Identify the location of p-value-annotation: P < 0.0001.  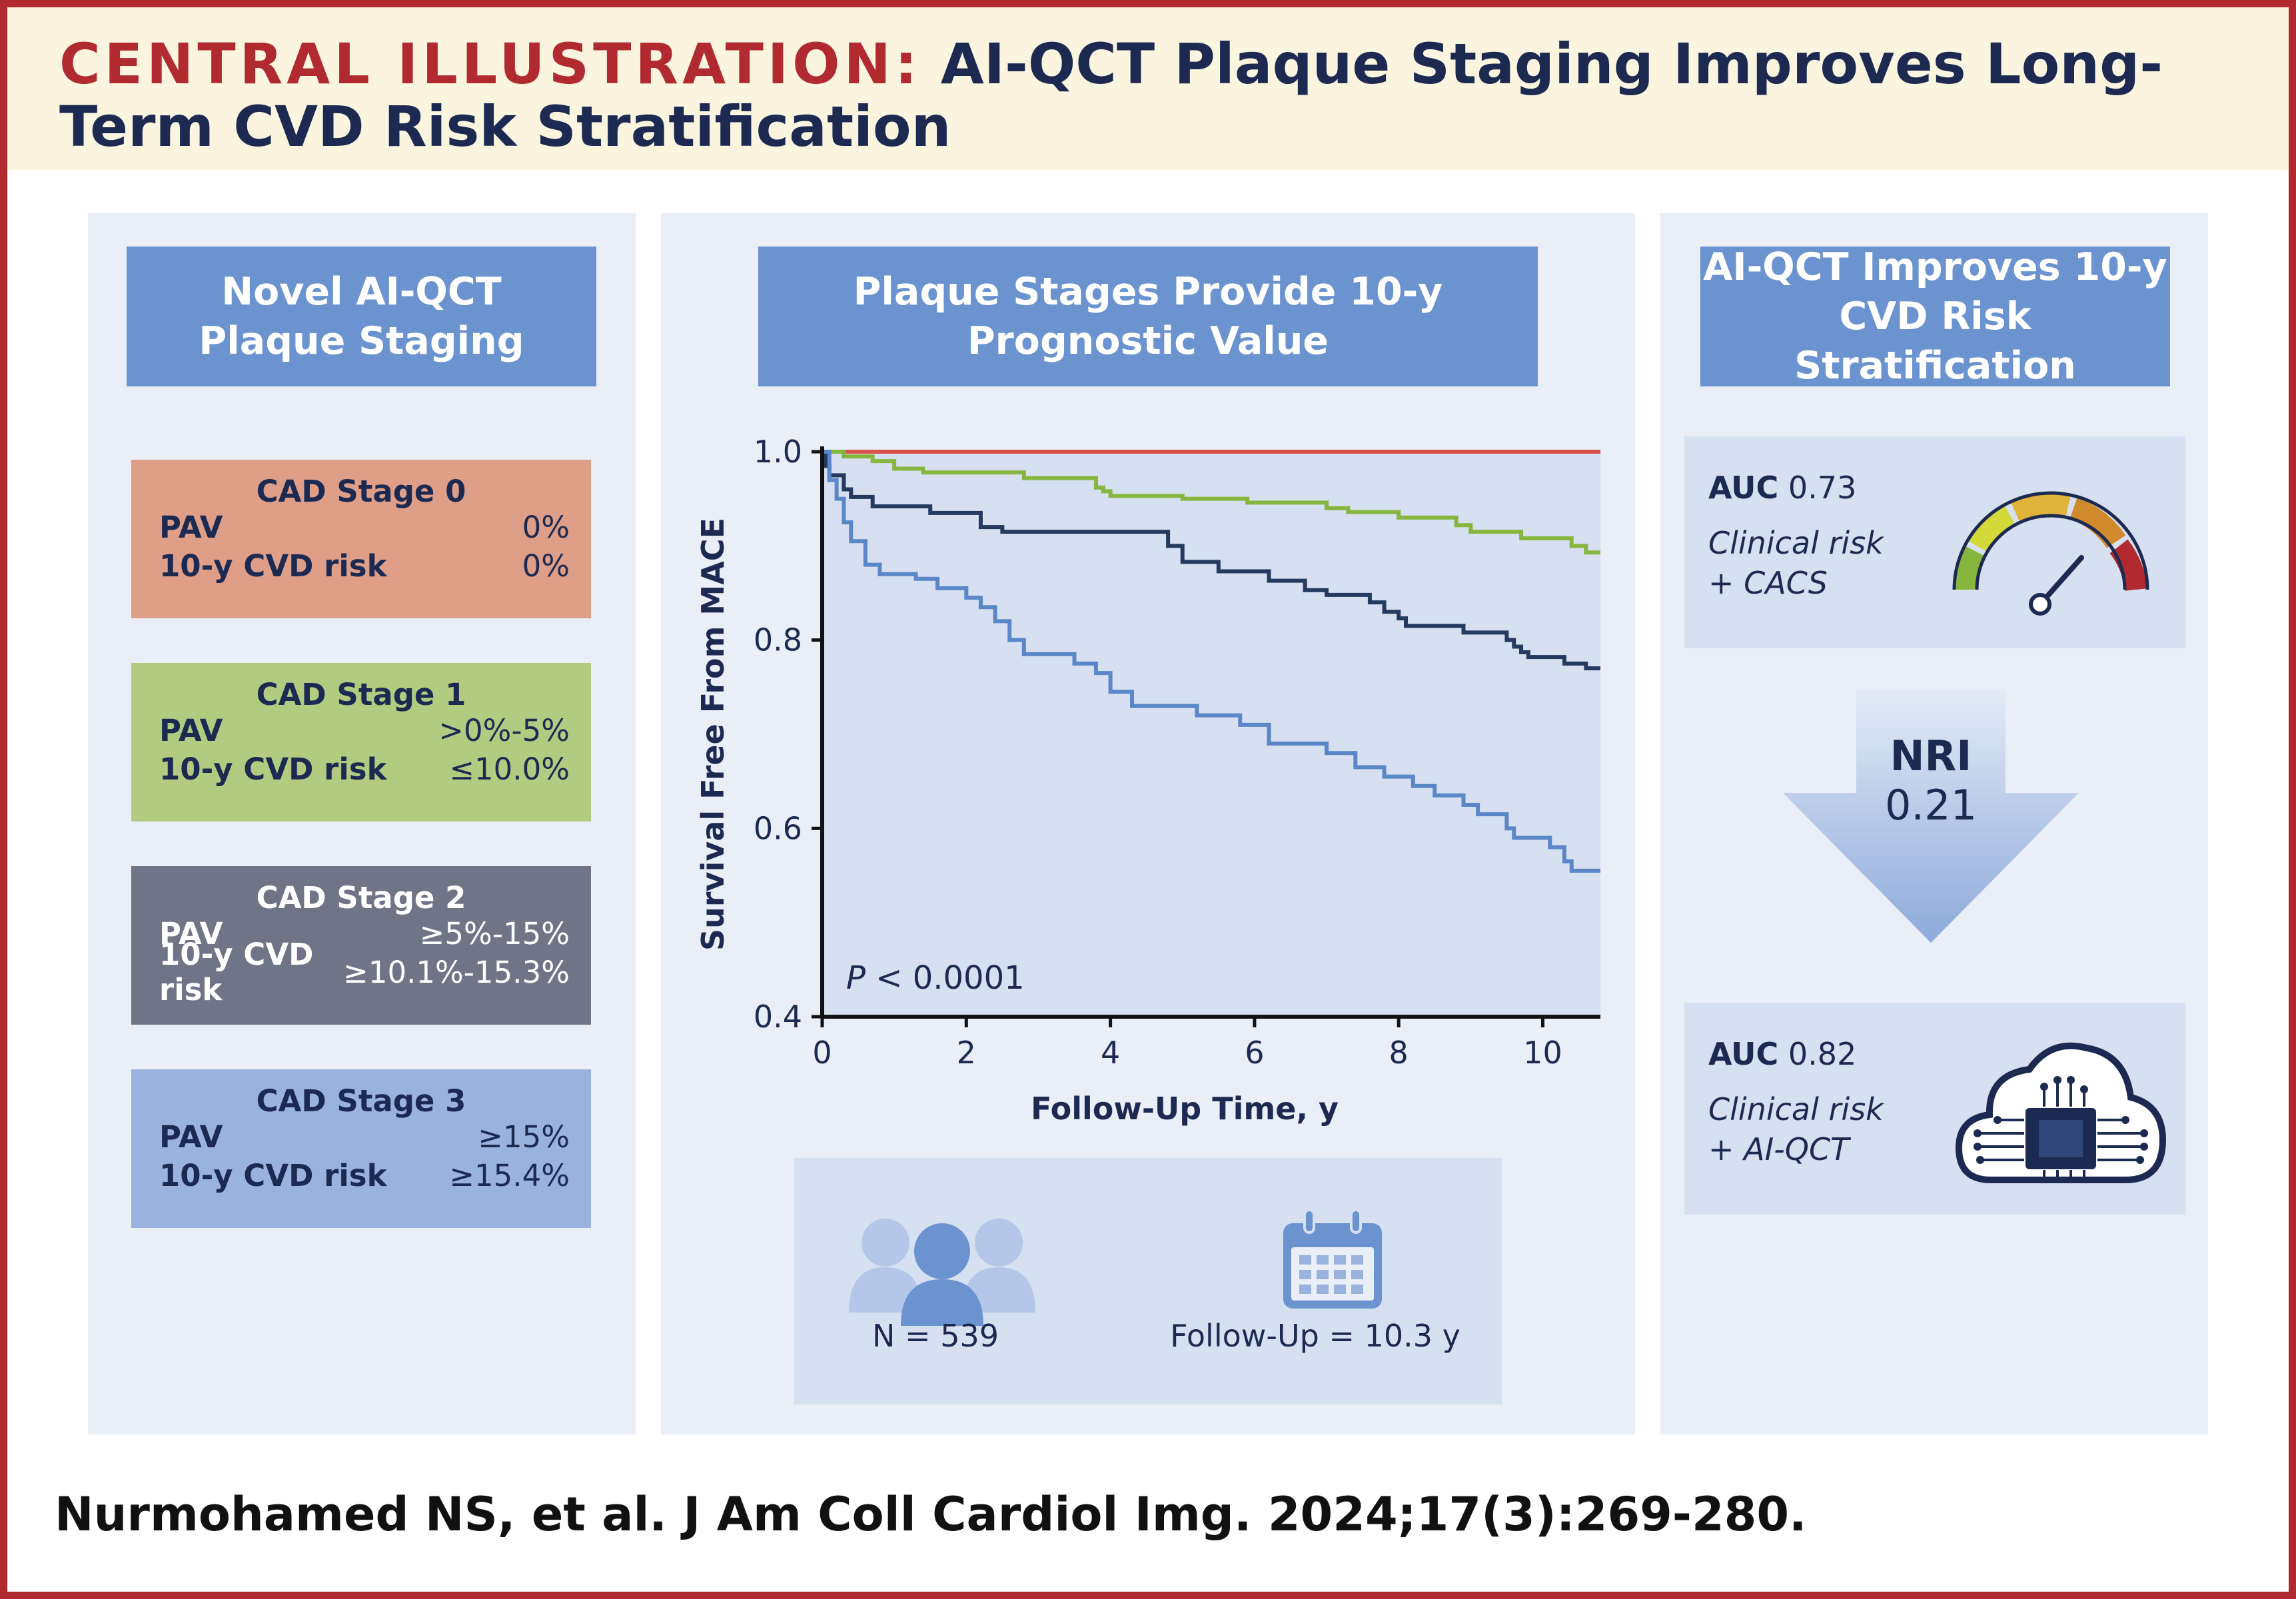
(935, 978).